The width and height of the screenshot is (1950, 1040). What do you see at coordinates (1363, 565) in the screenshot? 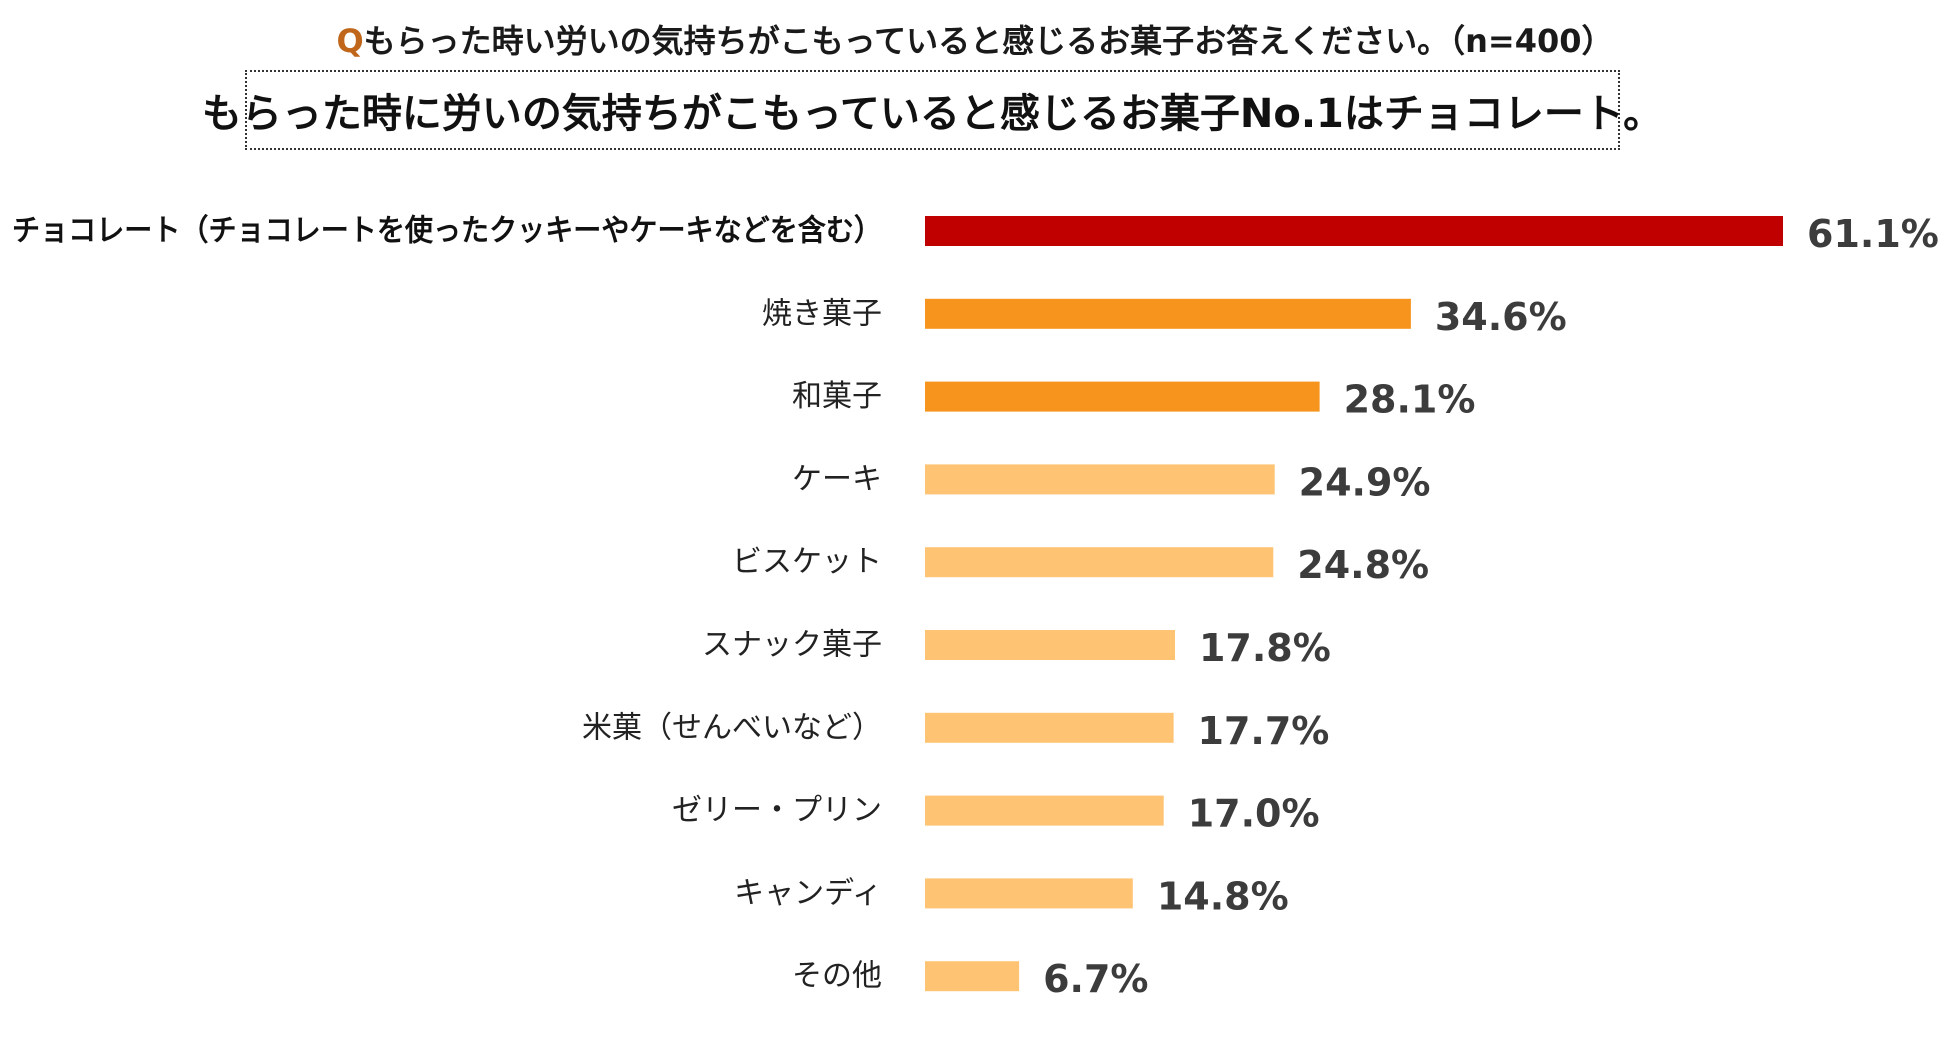
I see `value-label: 24.8%` at bounding box center [1363, 565].